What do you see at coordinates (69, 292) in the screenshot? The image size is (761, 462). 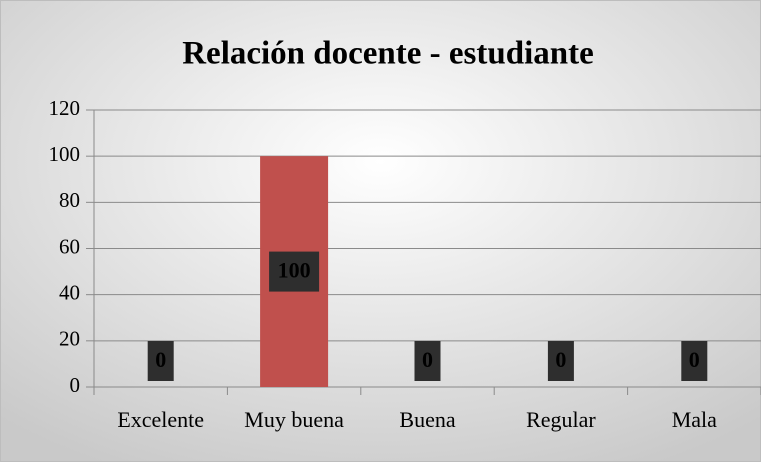 I see `y-tick-label: 40` at bounding box center [69, 292].